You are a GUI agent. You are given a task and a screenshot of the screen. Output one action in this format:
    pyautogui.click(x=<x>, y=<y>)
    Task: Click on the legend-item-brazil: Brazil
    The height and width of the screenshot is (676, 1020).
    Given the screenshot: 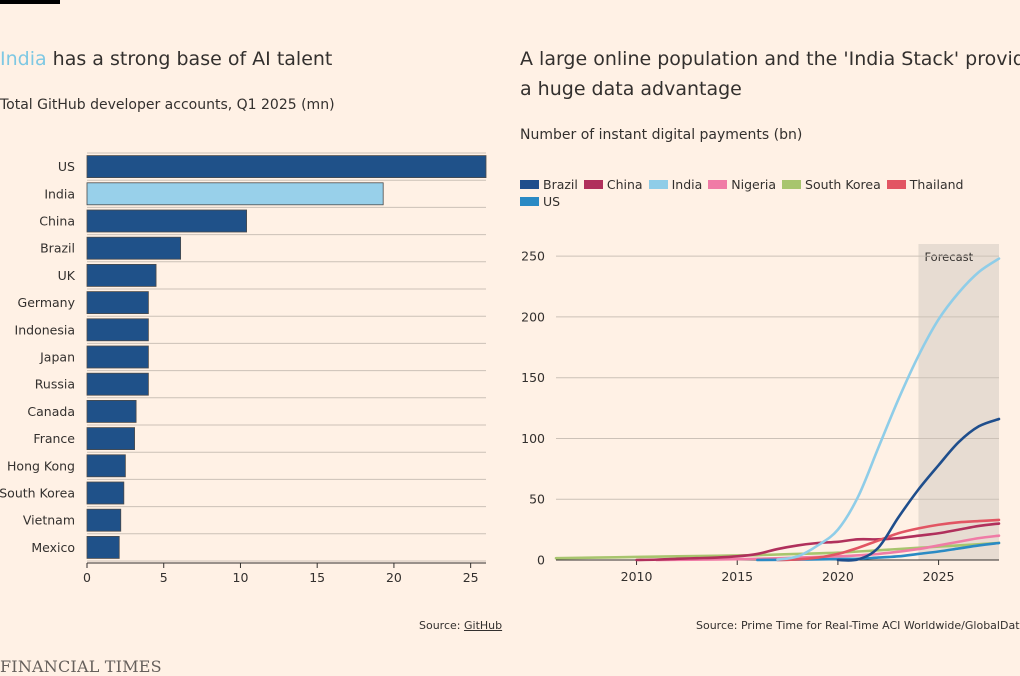 What is the action you would take?
    pyautogui.click(x=549, y=184)
    